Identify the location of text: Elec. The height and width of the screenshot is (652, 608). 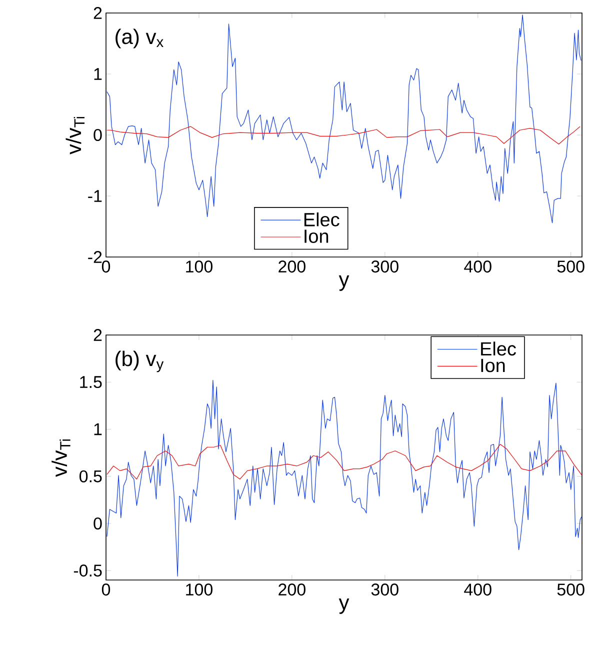
(498, 349).